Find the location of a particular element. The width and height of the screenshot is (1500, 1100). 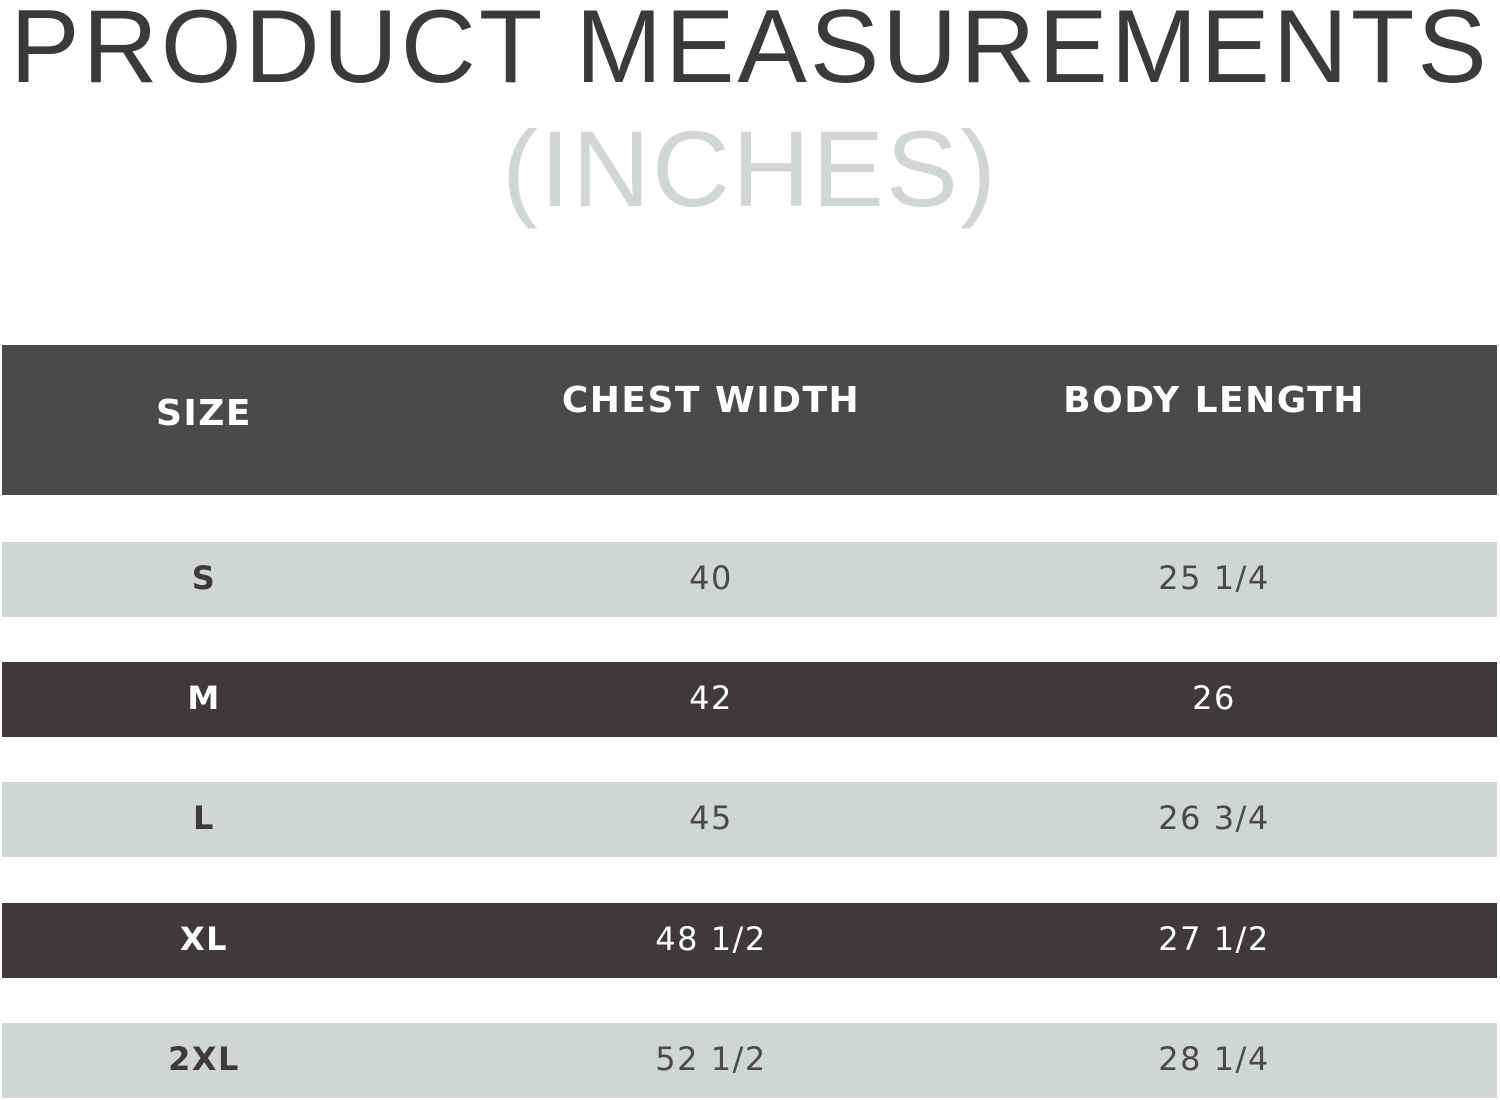

table-row: M 42 26 is located at coordinates (749, 699).